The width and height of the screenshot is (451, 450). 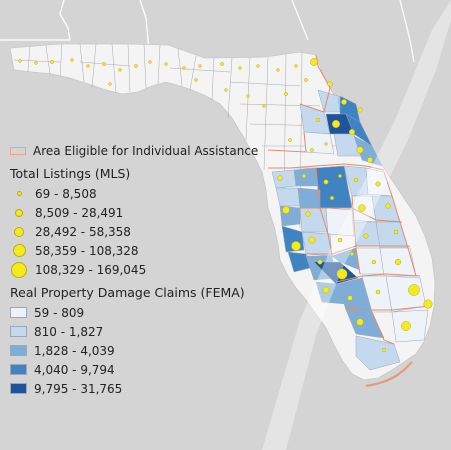 What do you see at coordinates (389, 374) in the screenshot?
I see `florida-keys` at bounding box center [389, 374].